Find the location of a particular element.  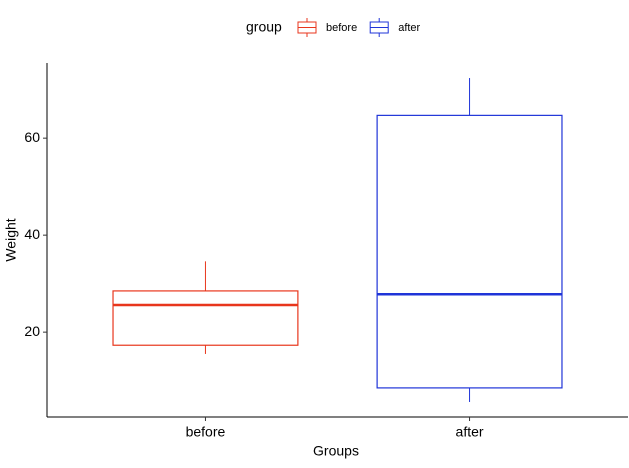

y-axis-label: Weight is located at coordinates (11, 239).